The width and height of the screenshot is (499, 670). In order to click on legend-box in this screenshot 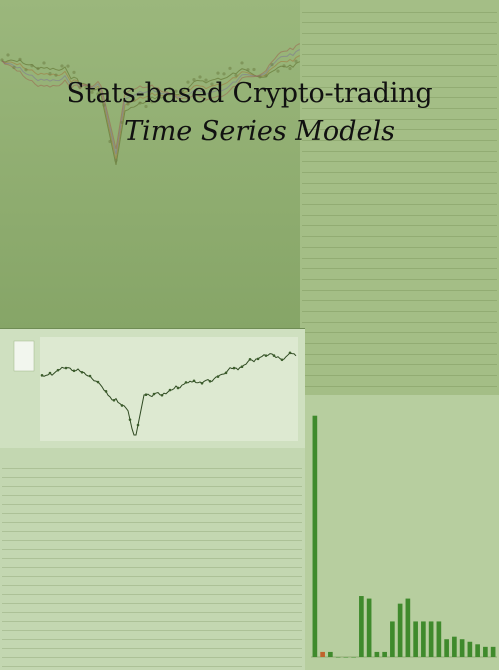, I will do `click(24, 356)`.